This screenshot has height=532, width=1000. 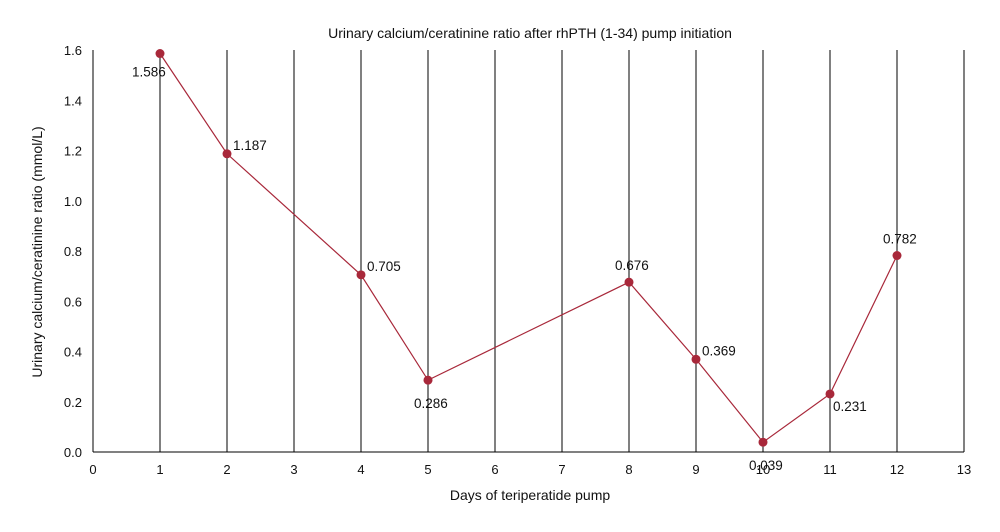 I want to click on y-tick-label-6: 1.2, so click(x=73, y=151).